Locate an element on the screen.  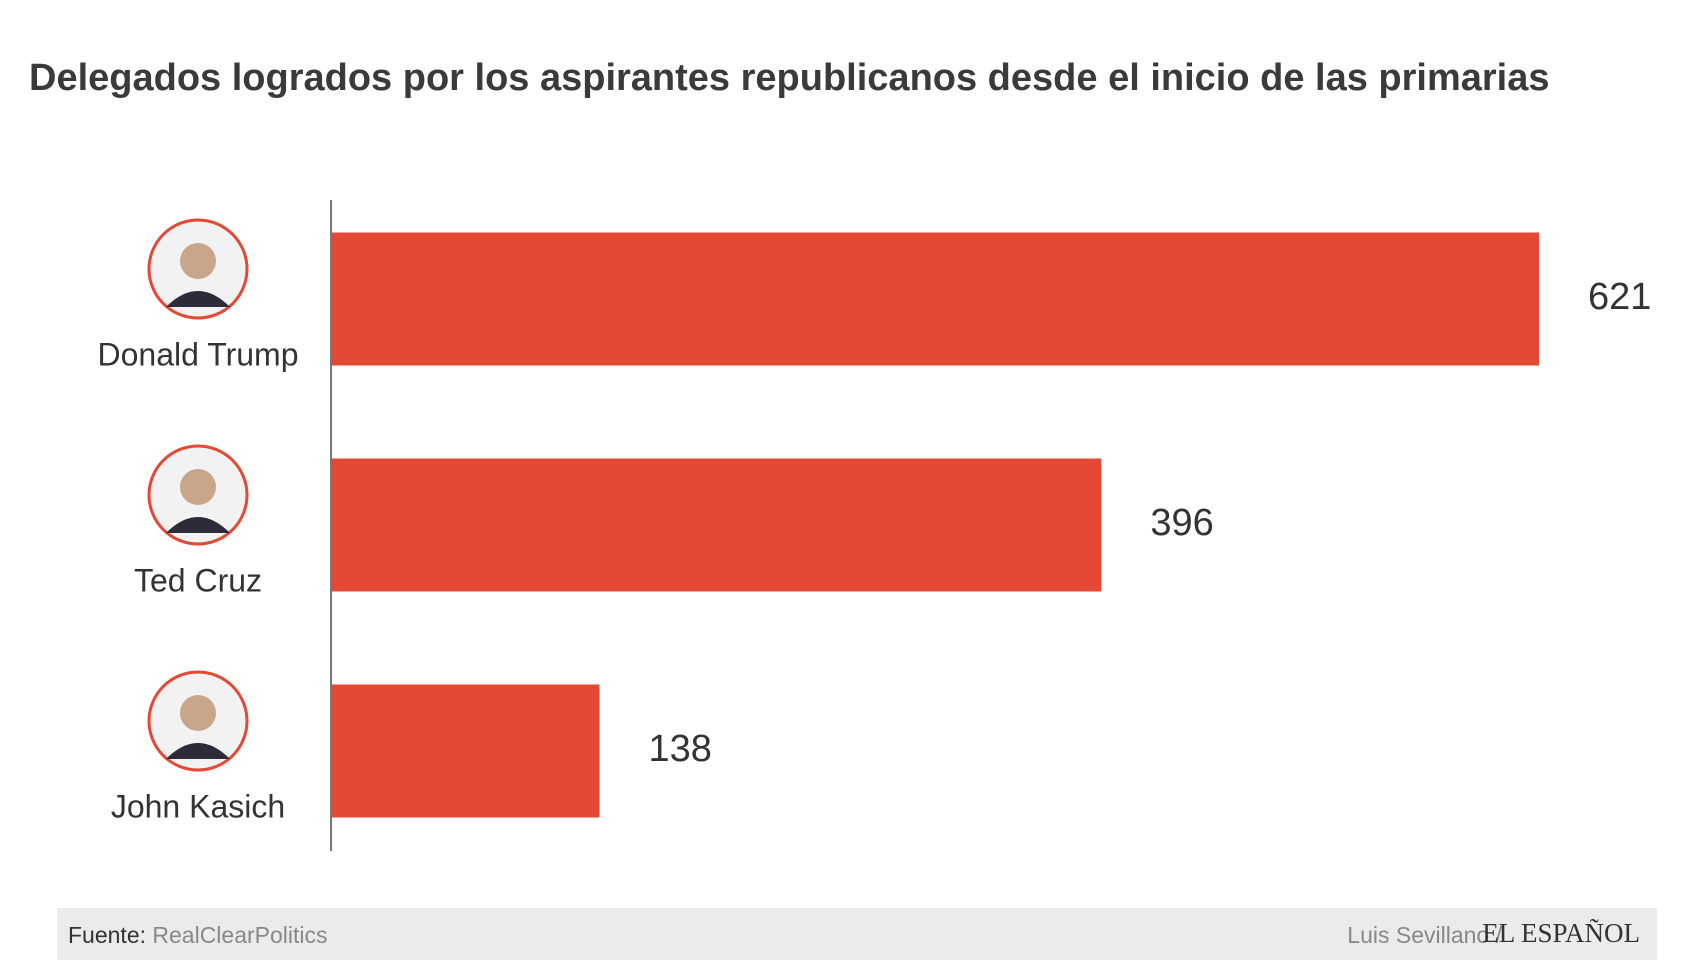
value-label: 396 is located at coordinates (1181, 523).